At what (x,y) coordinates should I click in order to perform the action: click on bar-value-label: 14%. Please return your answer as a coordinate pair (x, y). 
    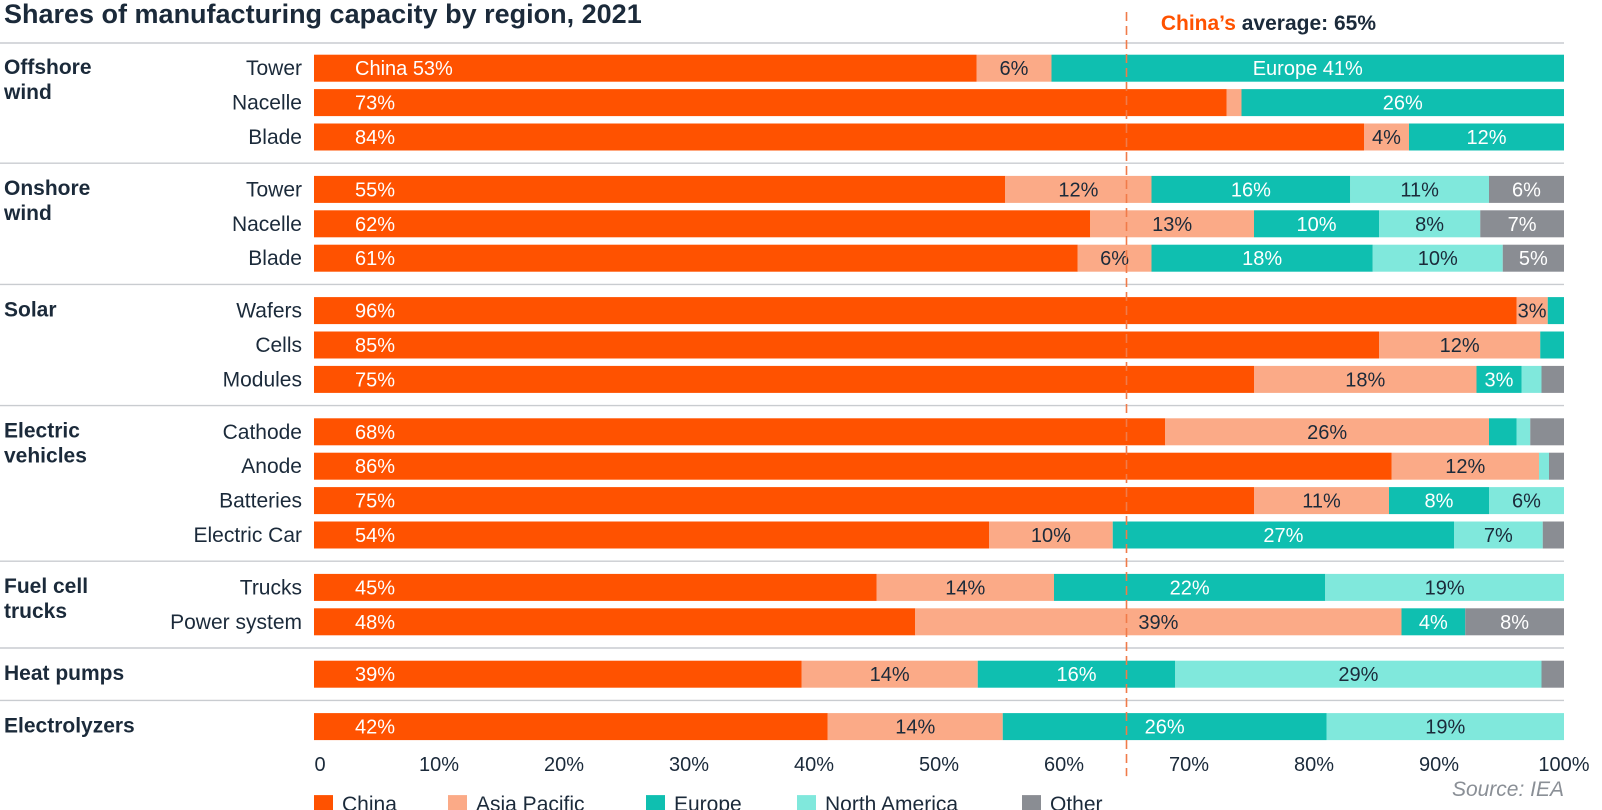
    Looking at the image, I should click on (965, 588).